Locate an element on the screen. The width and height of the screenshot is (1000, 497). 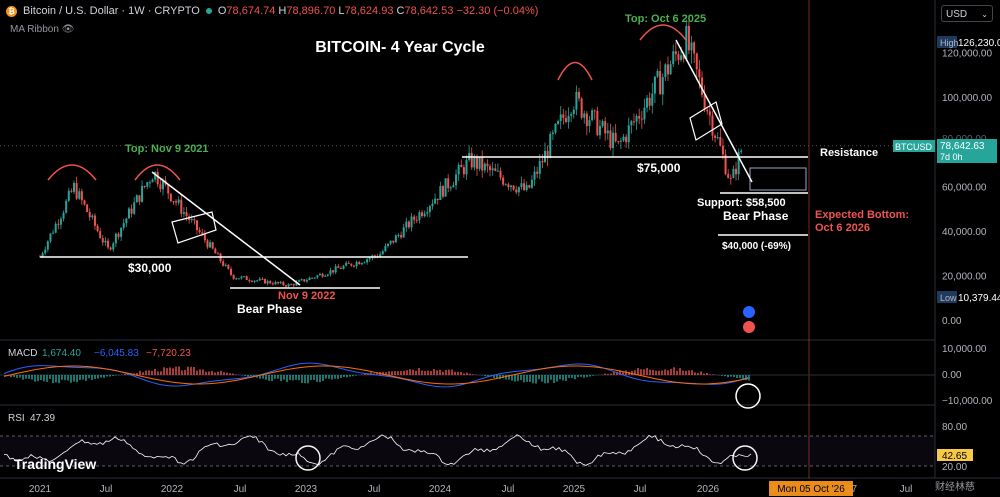
top-arc is located at coordinates (72, 172).